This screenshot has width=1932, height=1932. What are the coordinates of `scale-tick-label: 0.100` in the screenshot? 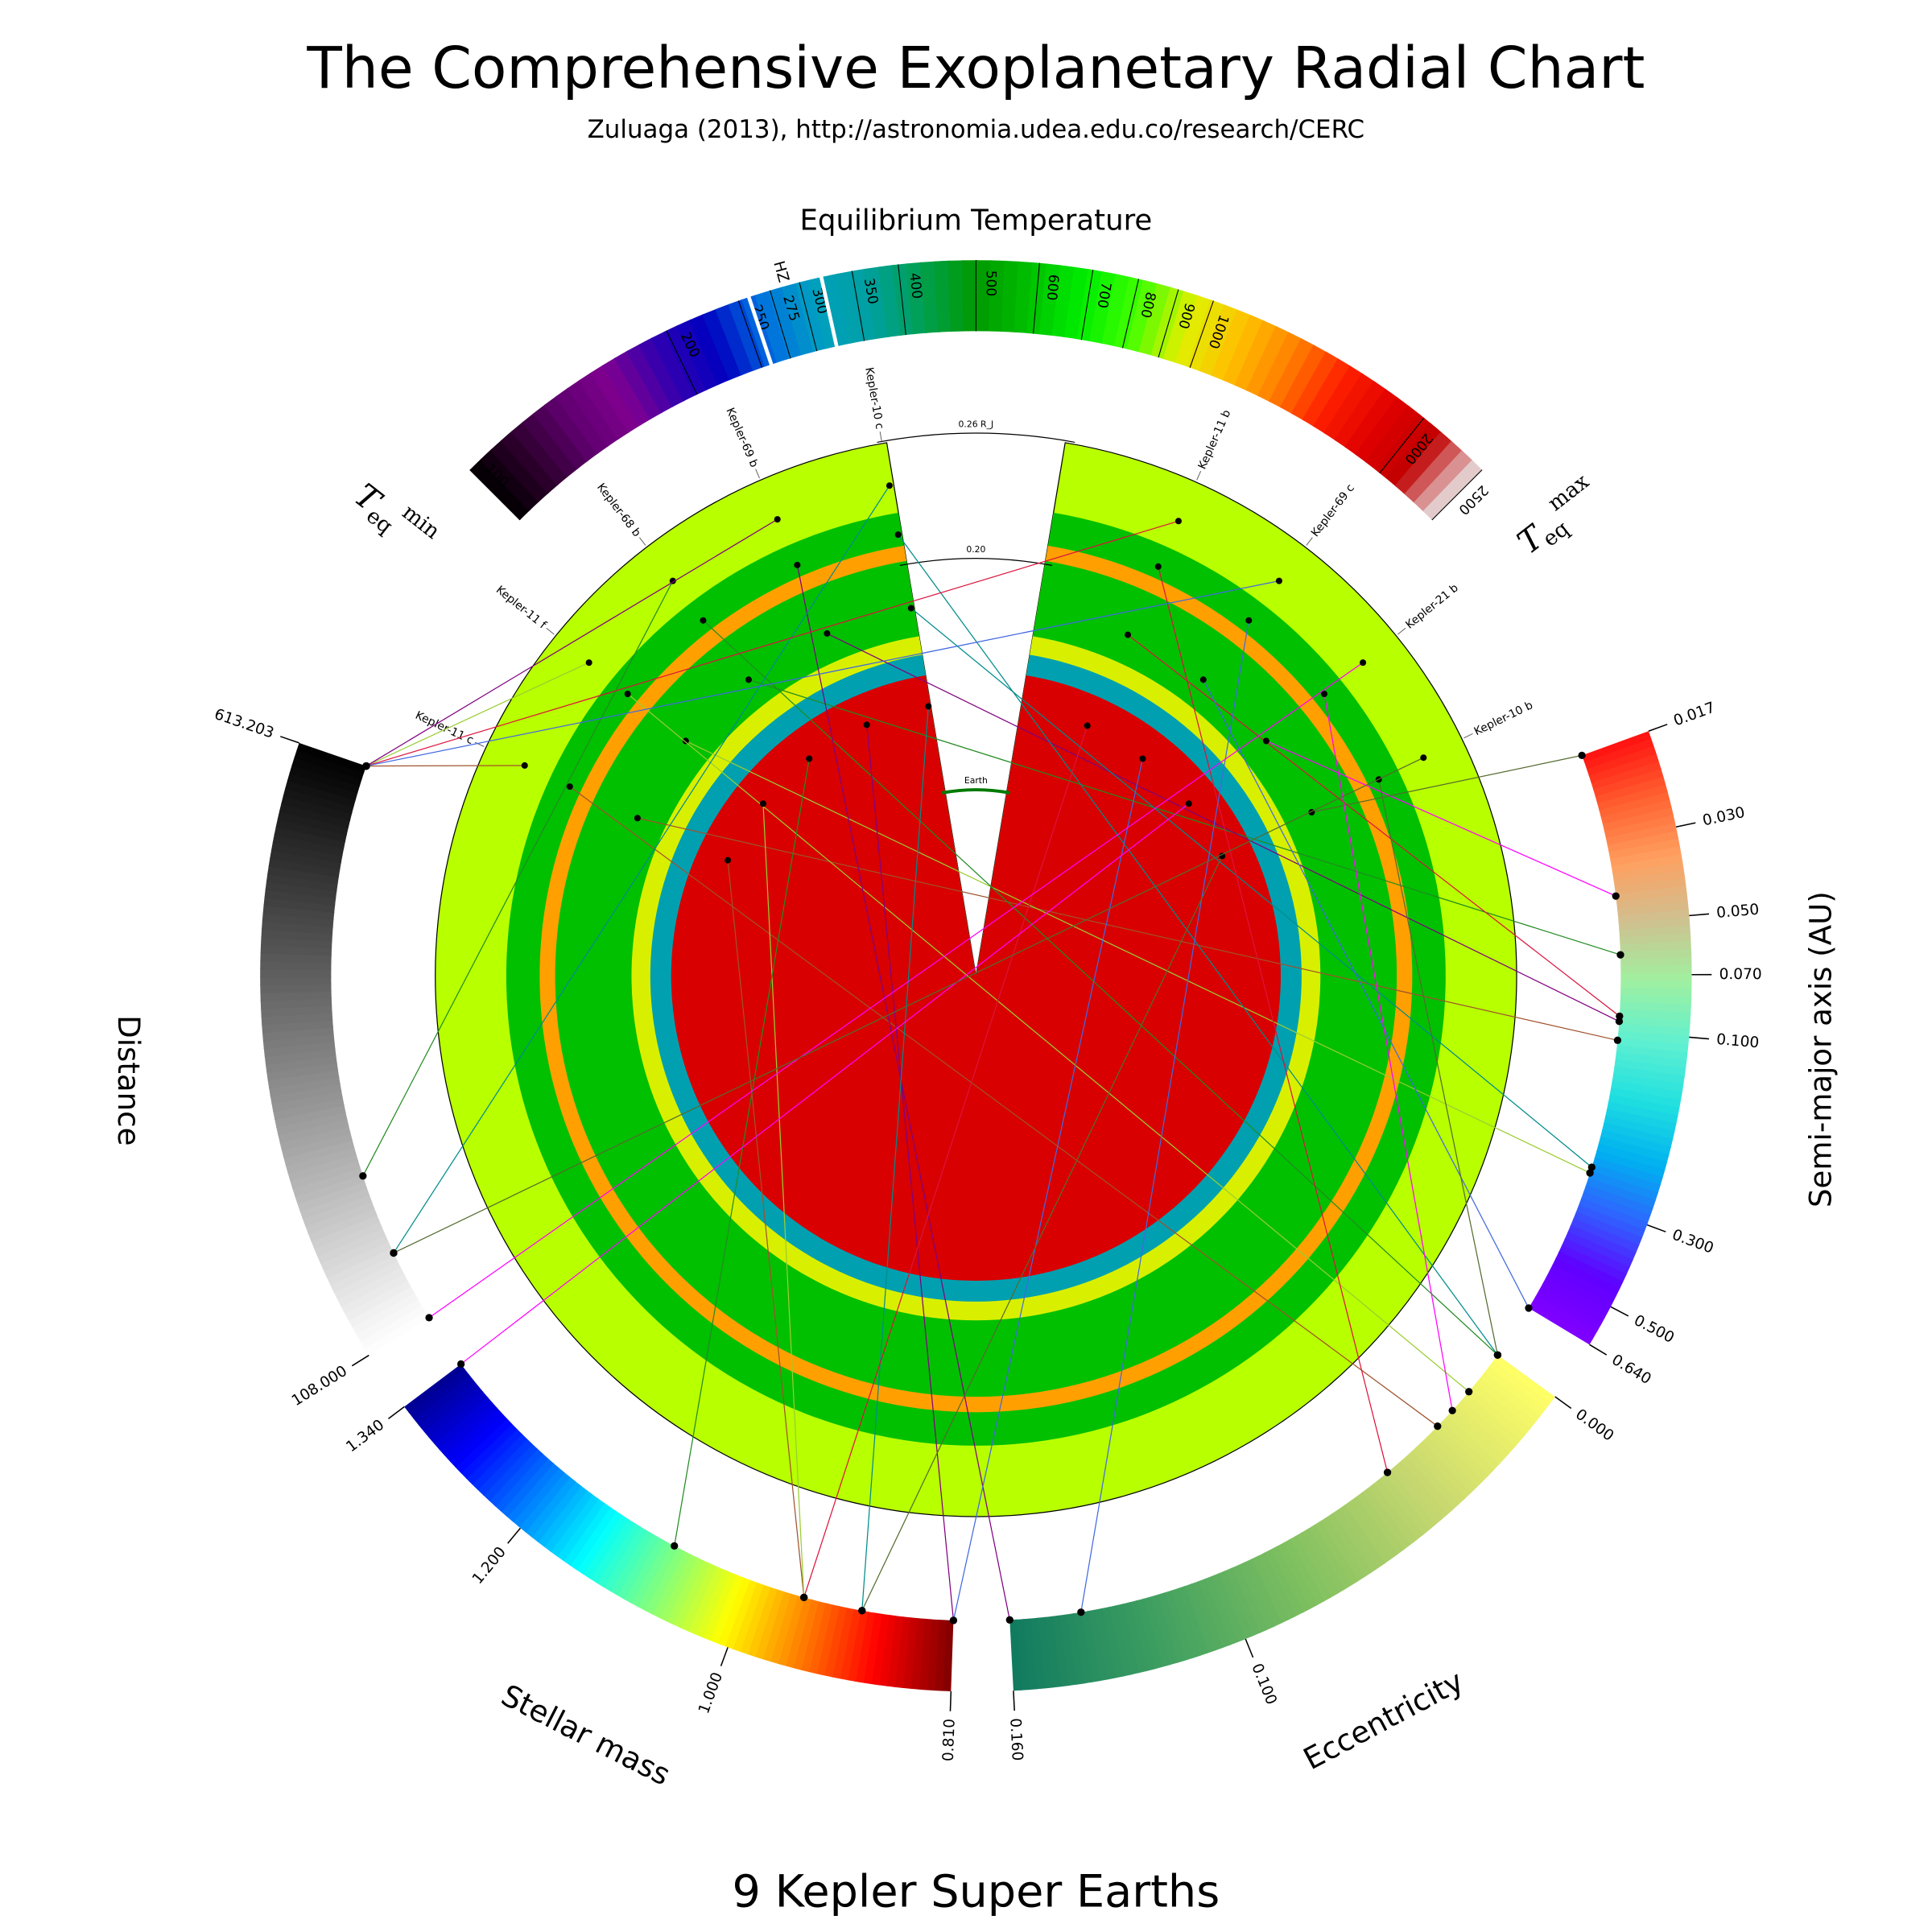 It's located at (1737, 1041).